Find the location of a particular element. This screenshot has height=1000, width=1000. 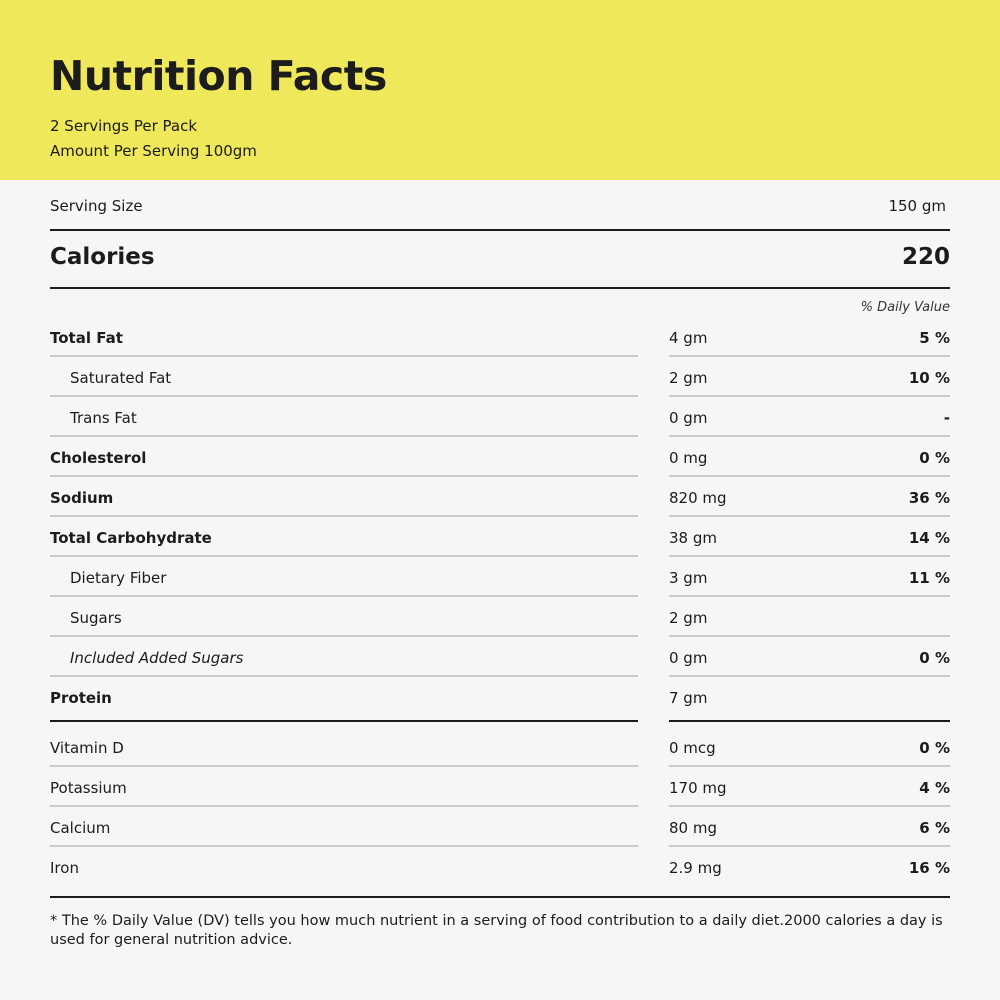

nutrient-amount-total-fat: 4 gm is located at coordinates (688, 338).